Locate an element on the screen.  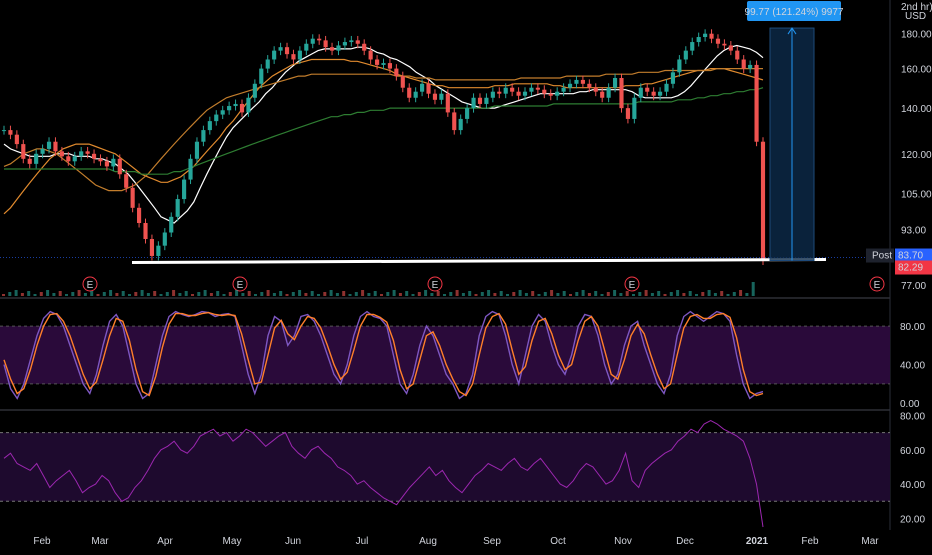
time-axis-label: Aug is located at coordinates (428, 541).